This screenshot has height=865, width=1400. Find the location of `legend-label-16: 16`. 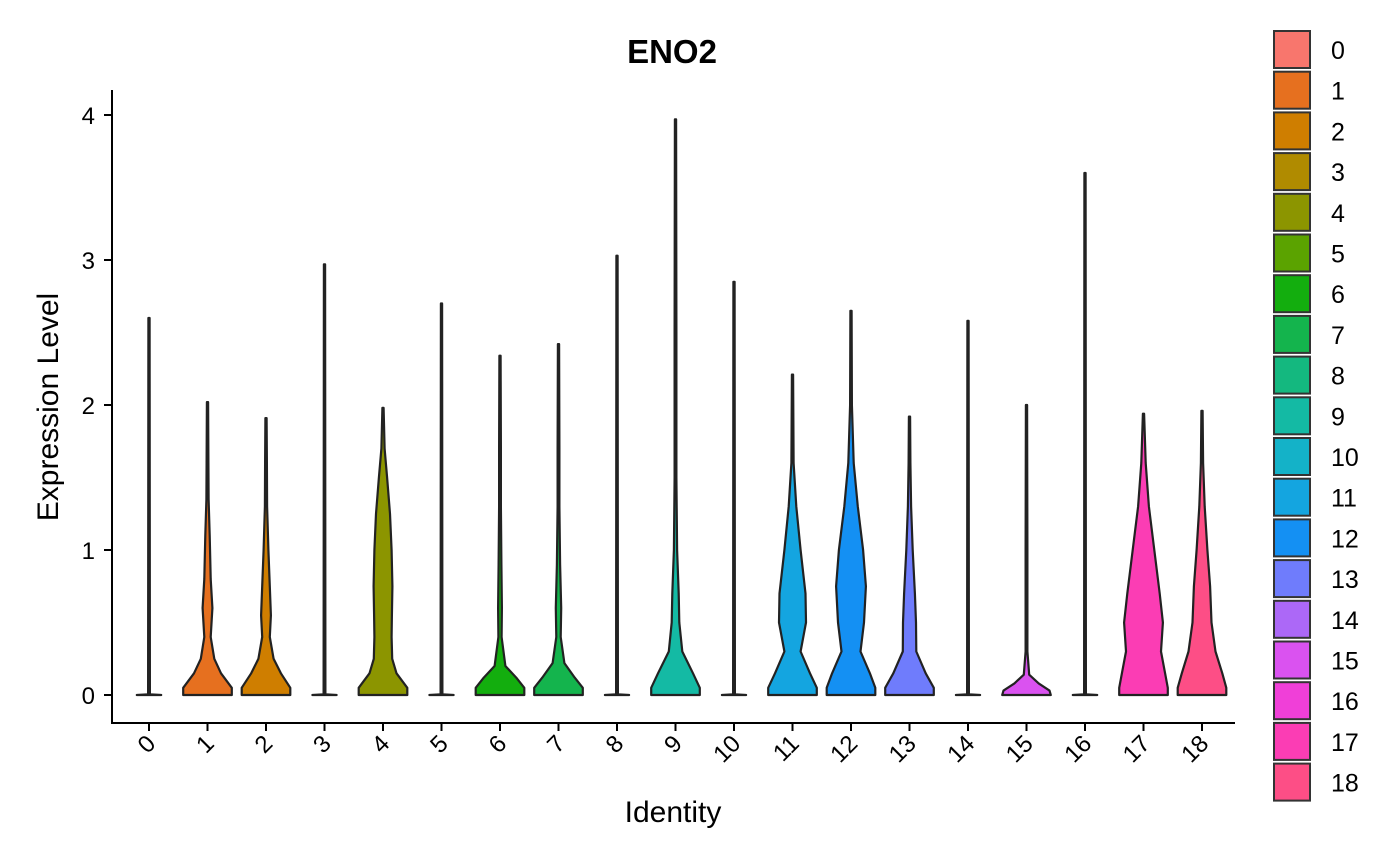

legend-label-16: 16 is located at coordinates (1345, 702).